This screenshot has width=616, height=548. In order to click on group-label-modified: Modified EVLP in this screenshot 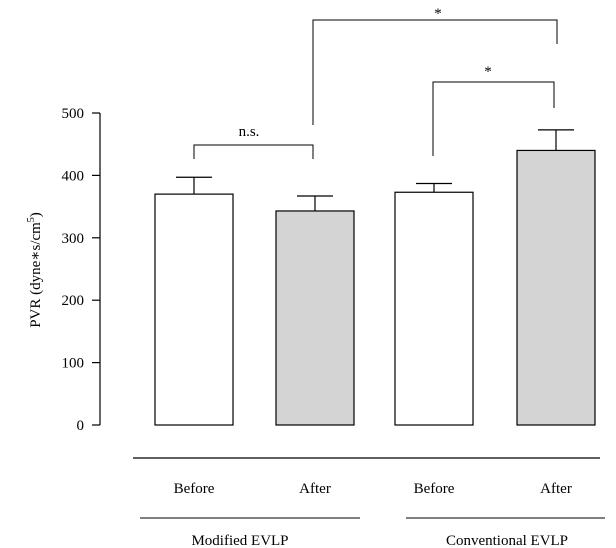, I will do `click(239, 540)`.